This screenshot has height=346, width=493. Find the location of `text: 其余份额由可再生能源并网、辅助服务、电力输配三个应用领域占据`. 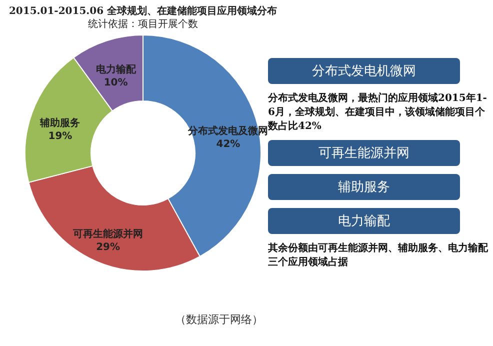

text: 其余份额由可再生能源并网、辅助服务、电力输配三个应用领域占据 is located at coordinates (378, 256).